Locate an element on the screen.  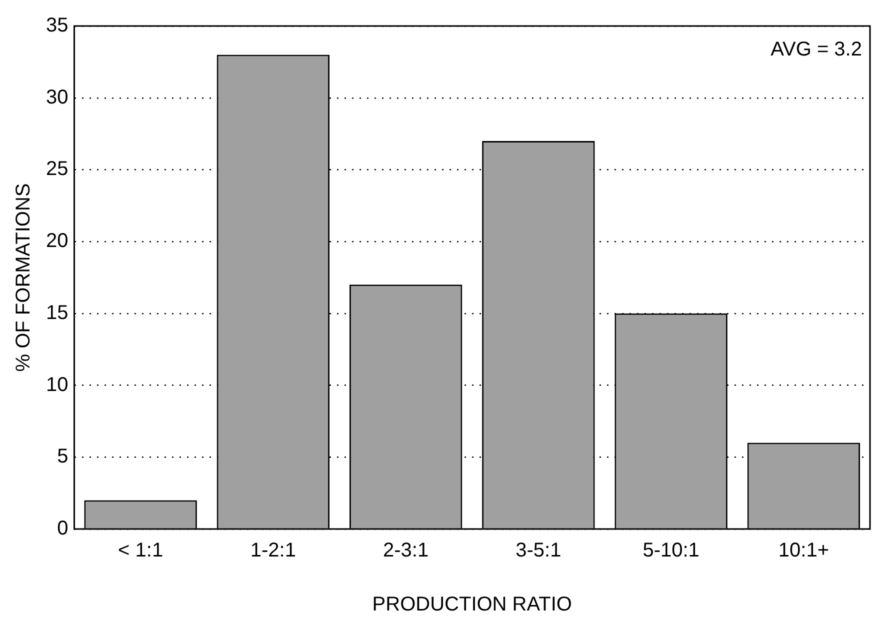
x-tick-label: 2-3:1 is located at coordinates (406, 551).